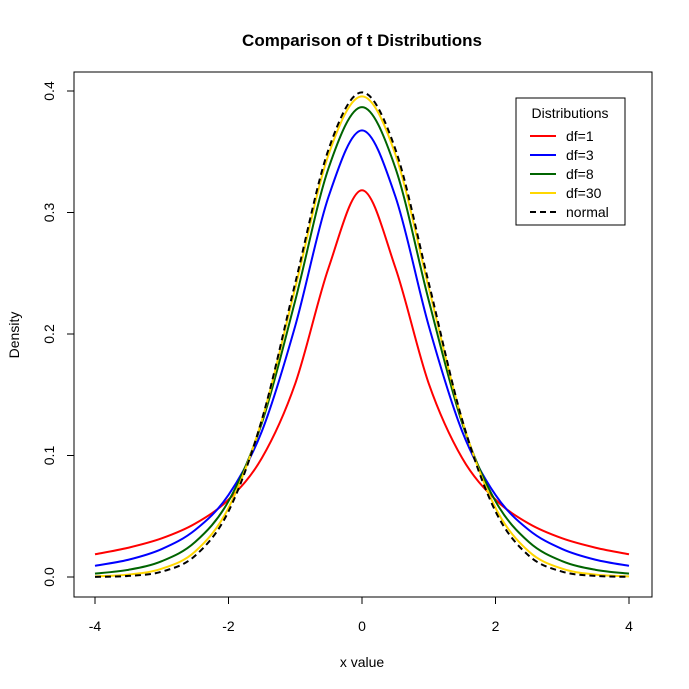  What do you see at coordinates (584, 193) in the screenshot?
I see `legend-label: df=30` at bounding box center [584, 193].